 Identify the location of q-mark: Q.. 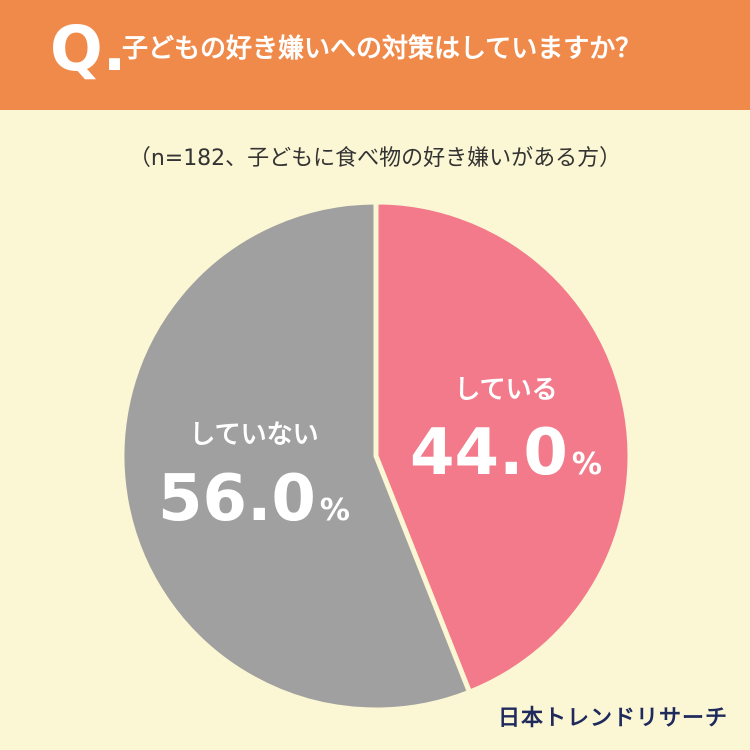
(88, 48).